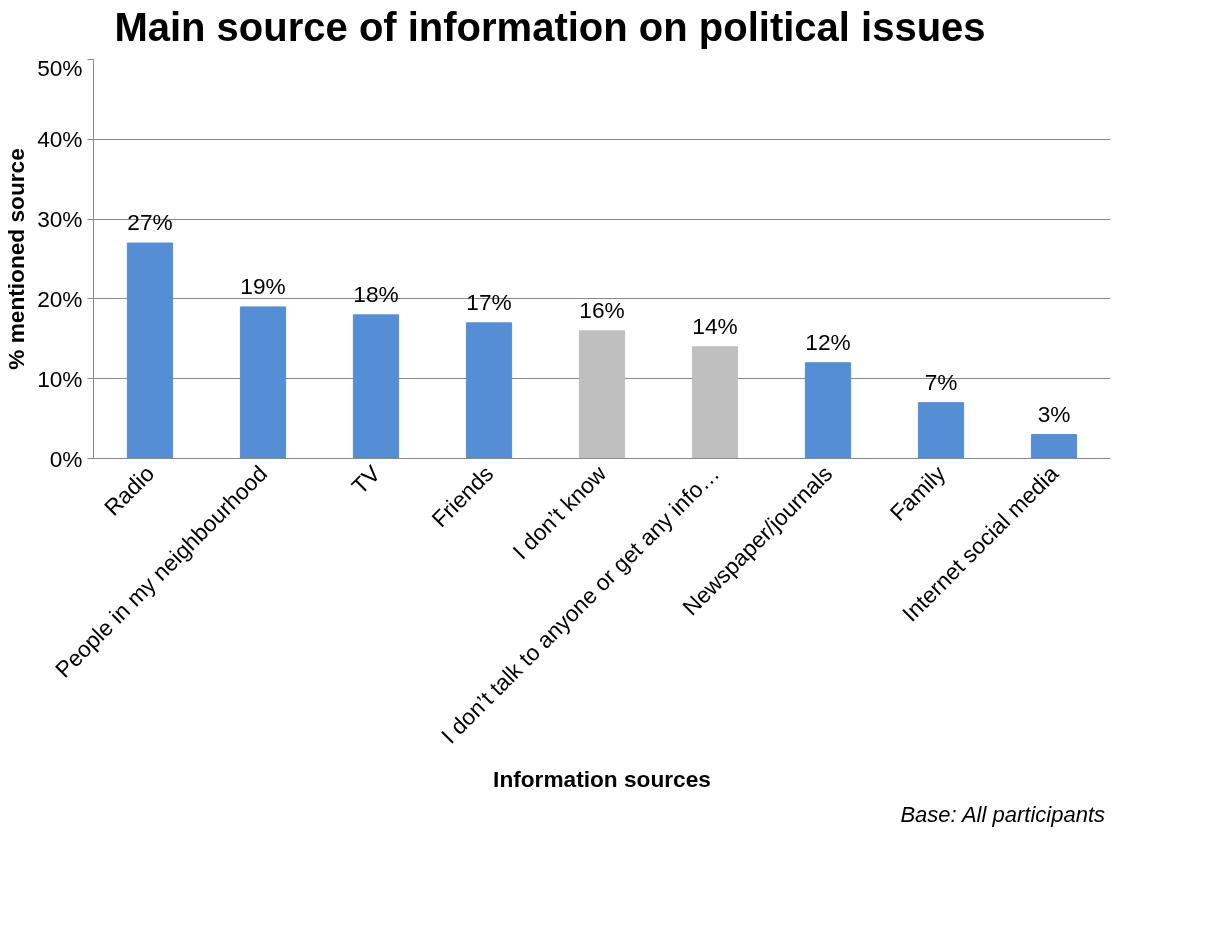  I want to click on y-tick-label: 10%, so click(60, 378).